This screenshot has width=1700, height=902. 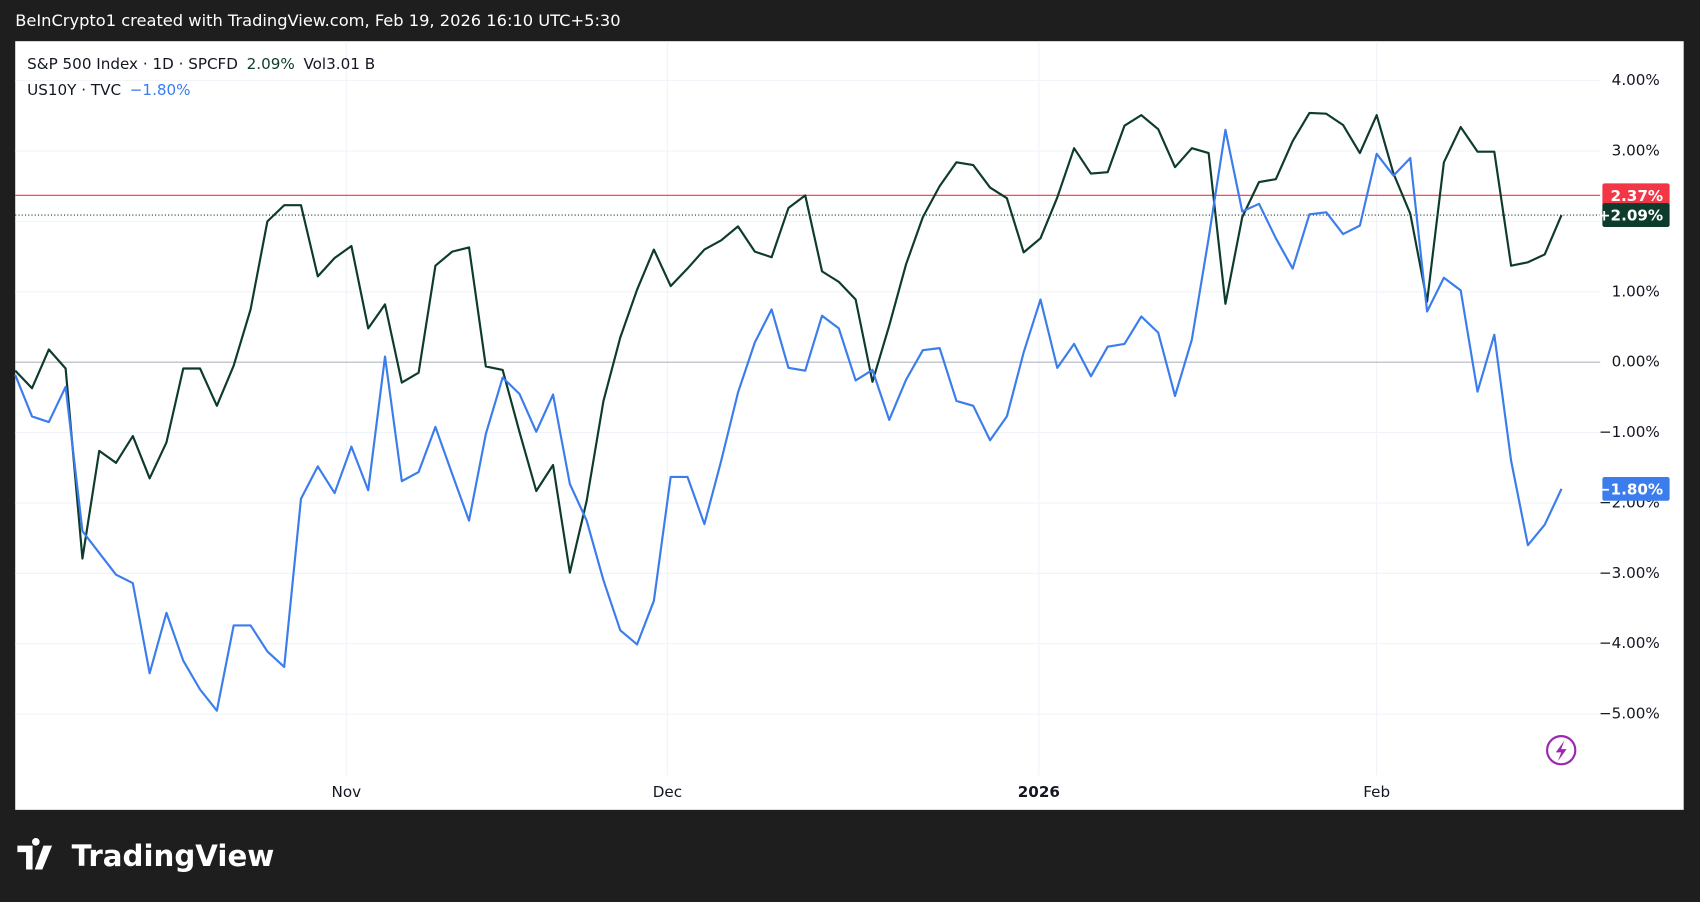 I want to click on x-tick-label: Feb, so click(x=1376, y=792).